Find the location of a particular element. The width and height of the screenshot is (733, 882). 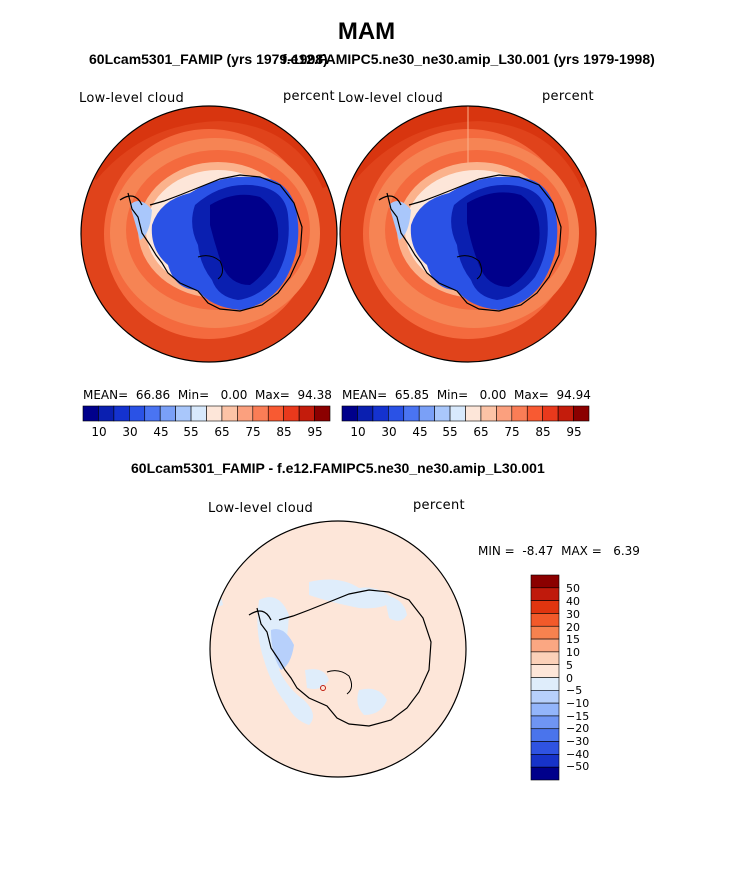

right-variable-label: Low-level cloud is located at coordinates (391, 98).